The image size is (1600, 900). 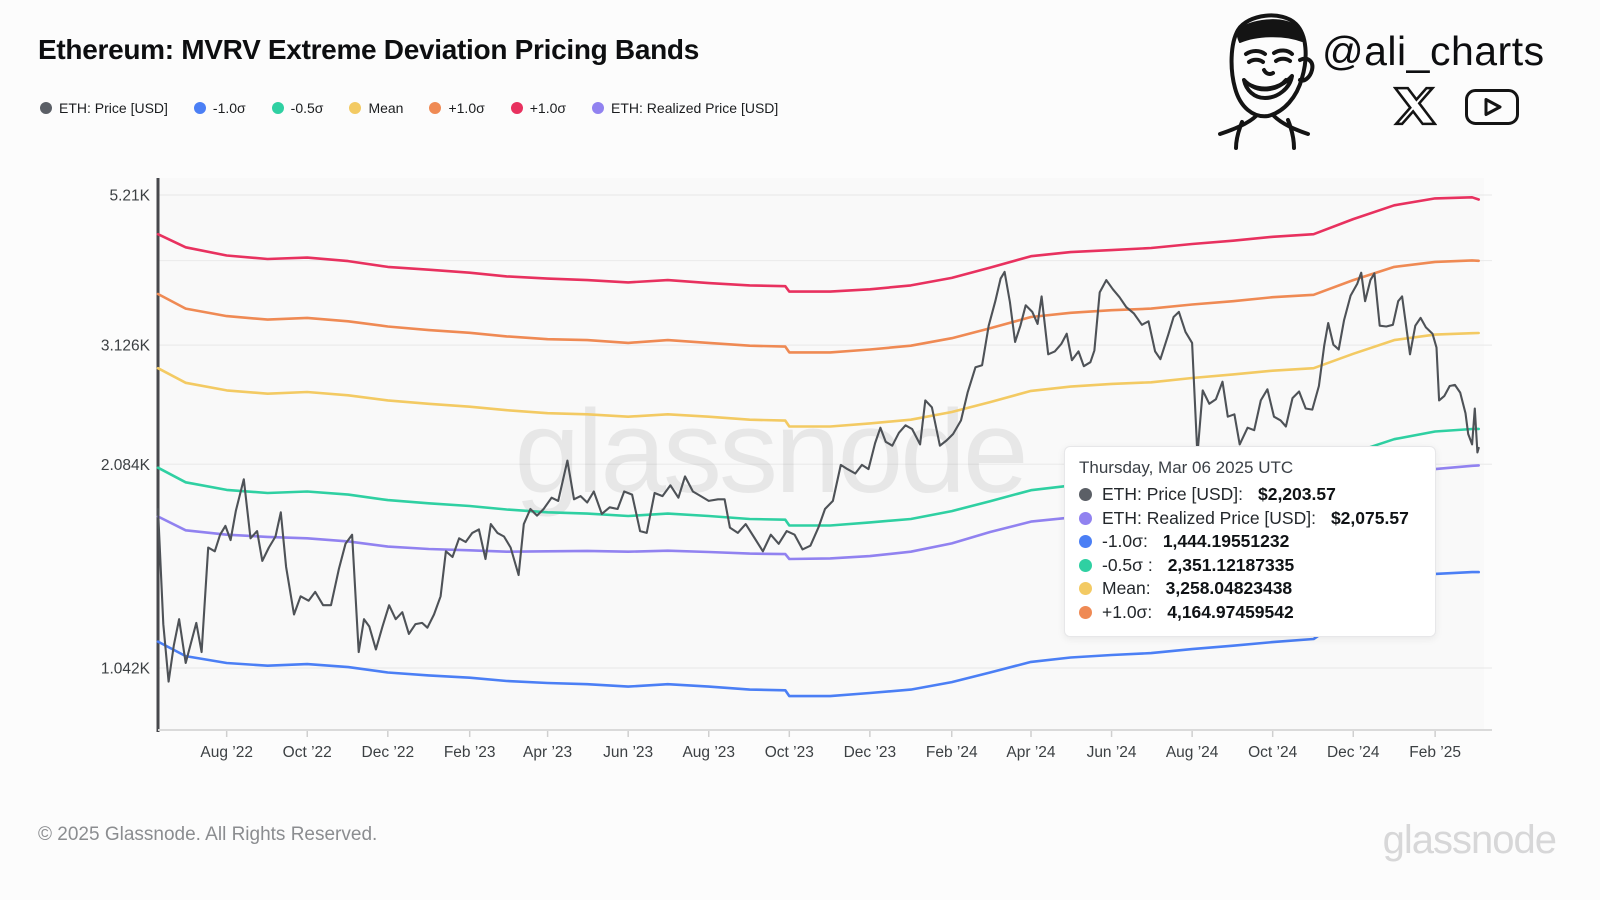 I want to click on y-axis-label: 3.126K, so click(x=126, y=346).